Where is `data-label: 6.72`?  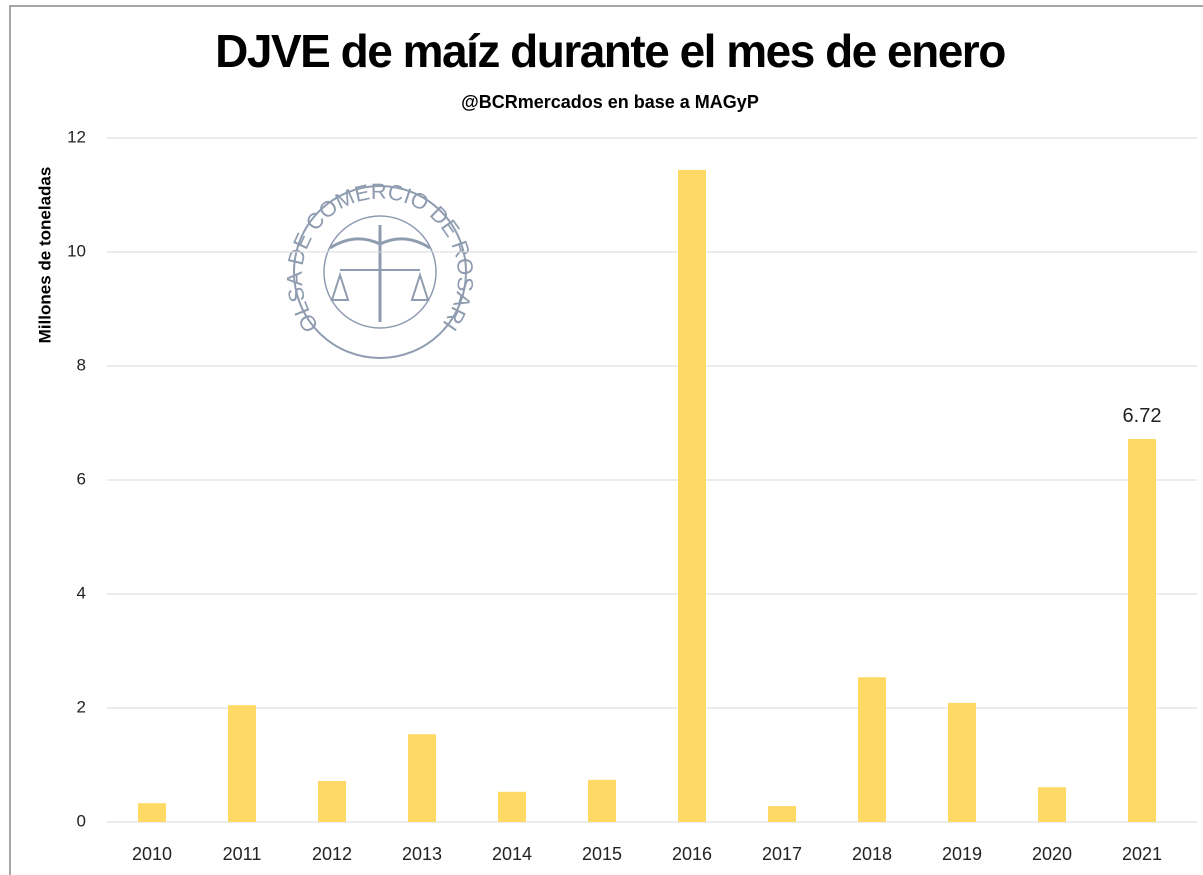
data-label: 6.72 is located at coordinates (1142, 416).